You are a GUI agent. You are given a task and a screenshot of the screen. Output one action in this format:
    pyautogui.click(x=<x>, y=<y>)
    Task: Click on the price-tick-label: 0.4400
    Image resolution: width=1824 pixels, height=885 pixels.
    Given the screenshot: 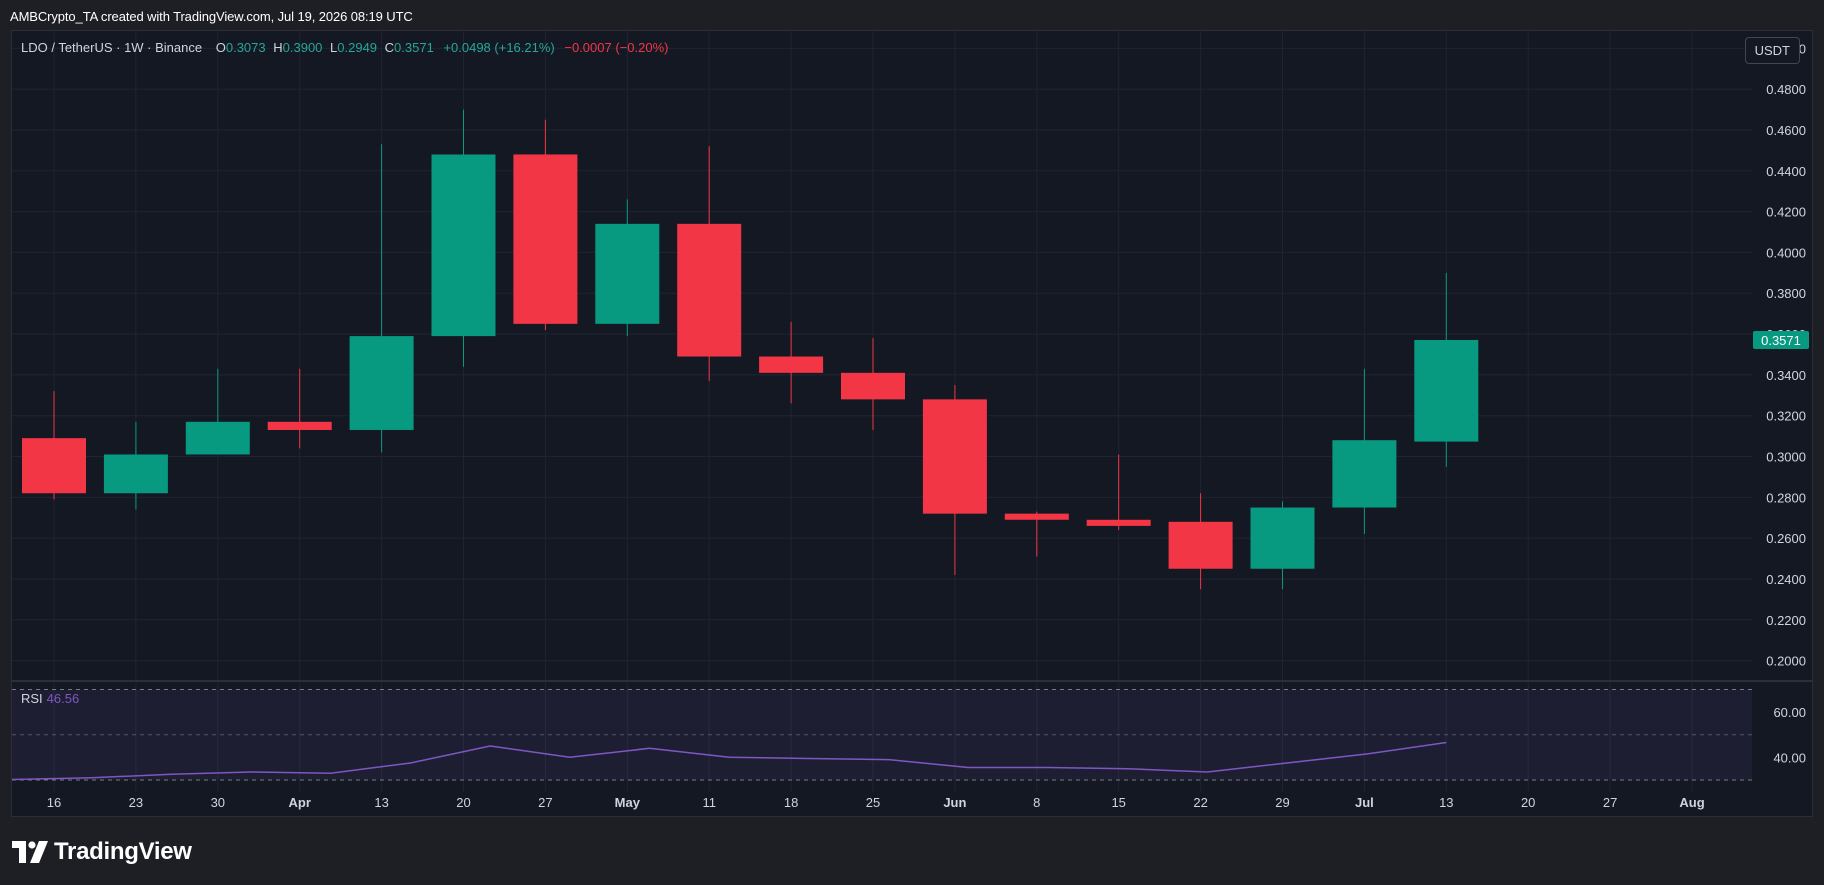 What is the action you would take?
    pyautogui.click(x=1786, y=171)
    